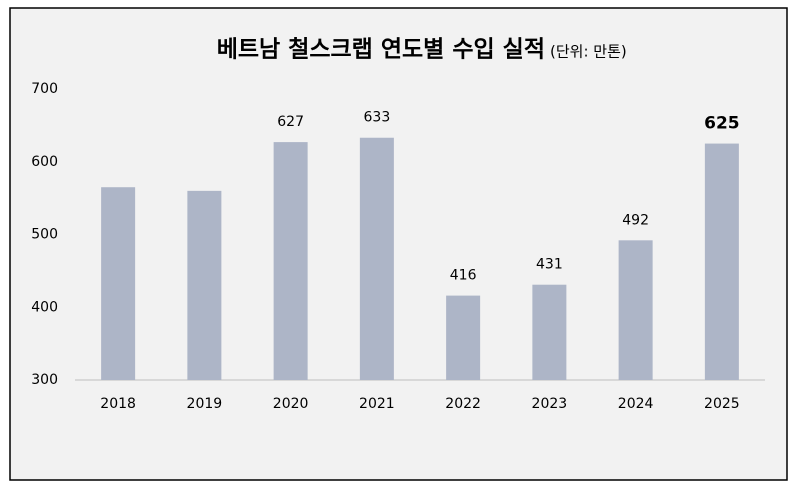  What do you see at coordinates (44, 307) in the screenshot?
I see `y-tick-label: 400` at bounding box center [44, 307].